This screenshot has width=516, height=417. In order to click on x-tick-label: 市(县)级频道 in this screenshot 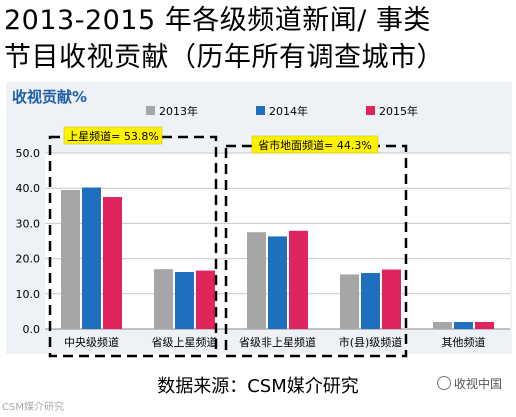, I will do `click(371, 342)`.